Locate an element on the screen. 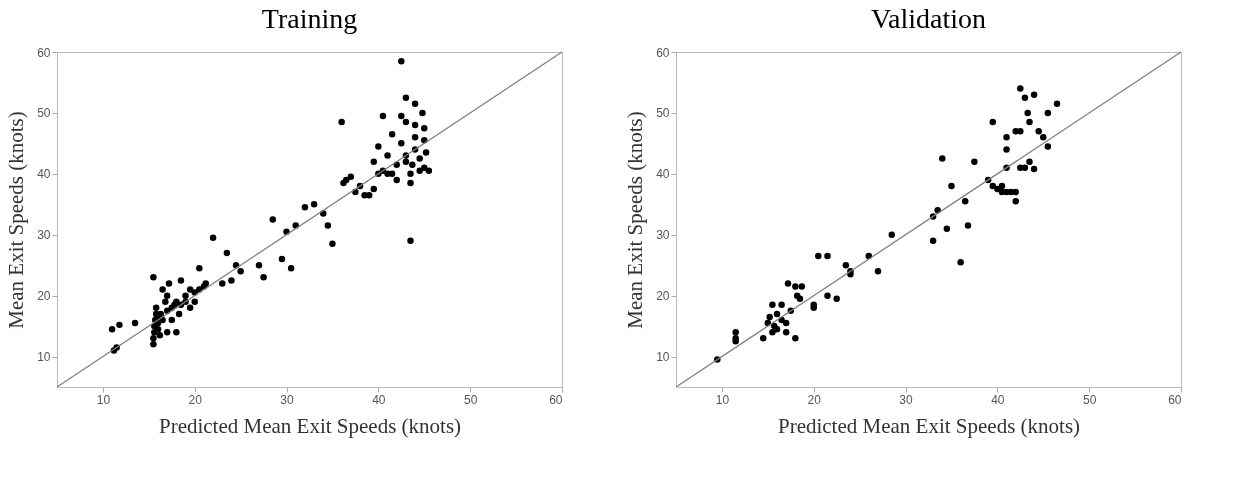  chart-title: Validation is located at coordinates (928, 18).